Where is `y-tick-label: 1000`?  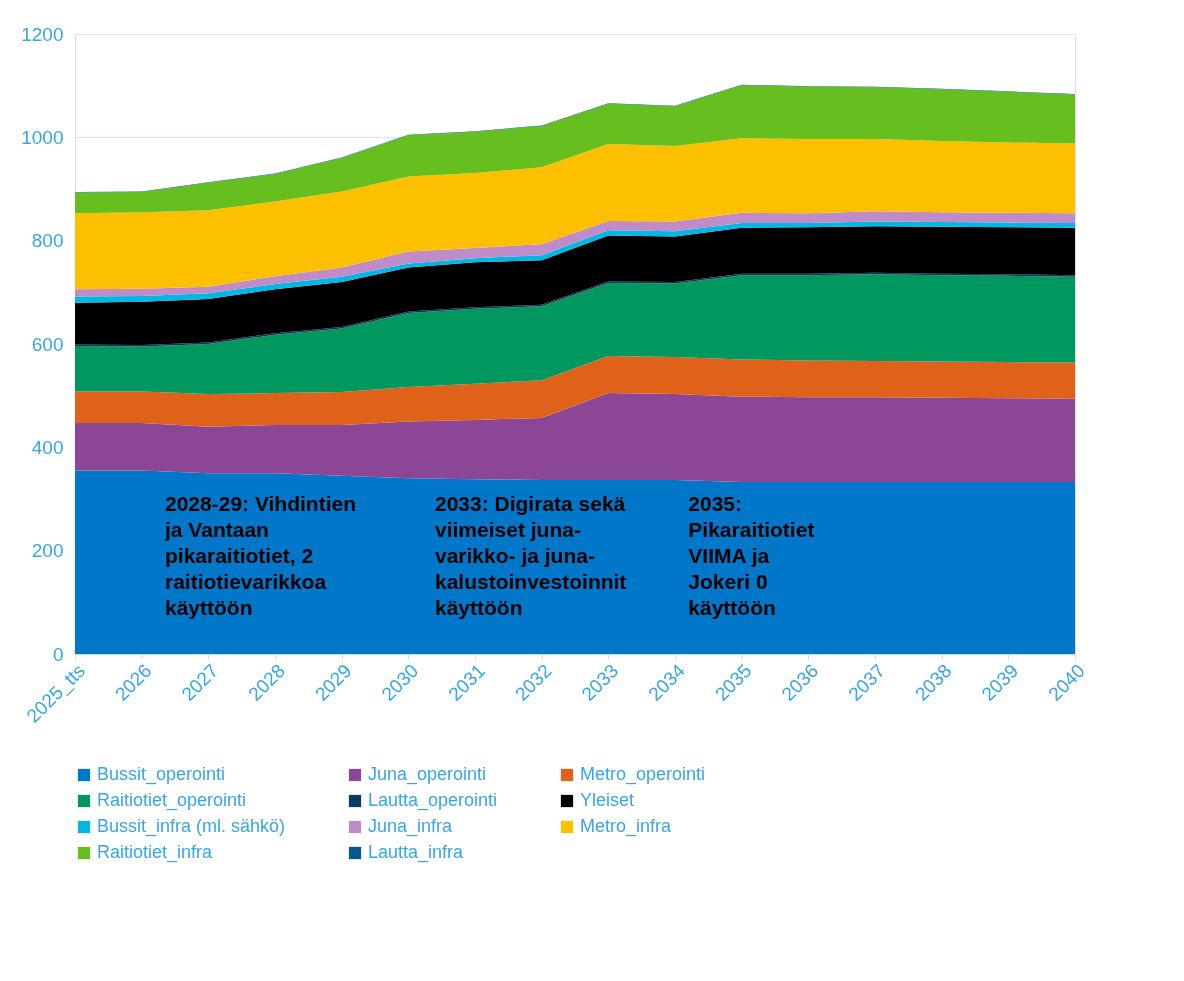 y-tick-label: 1000 is located at coordinates (42, 137).